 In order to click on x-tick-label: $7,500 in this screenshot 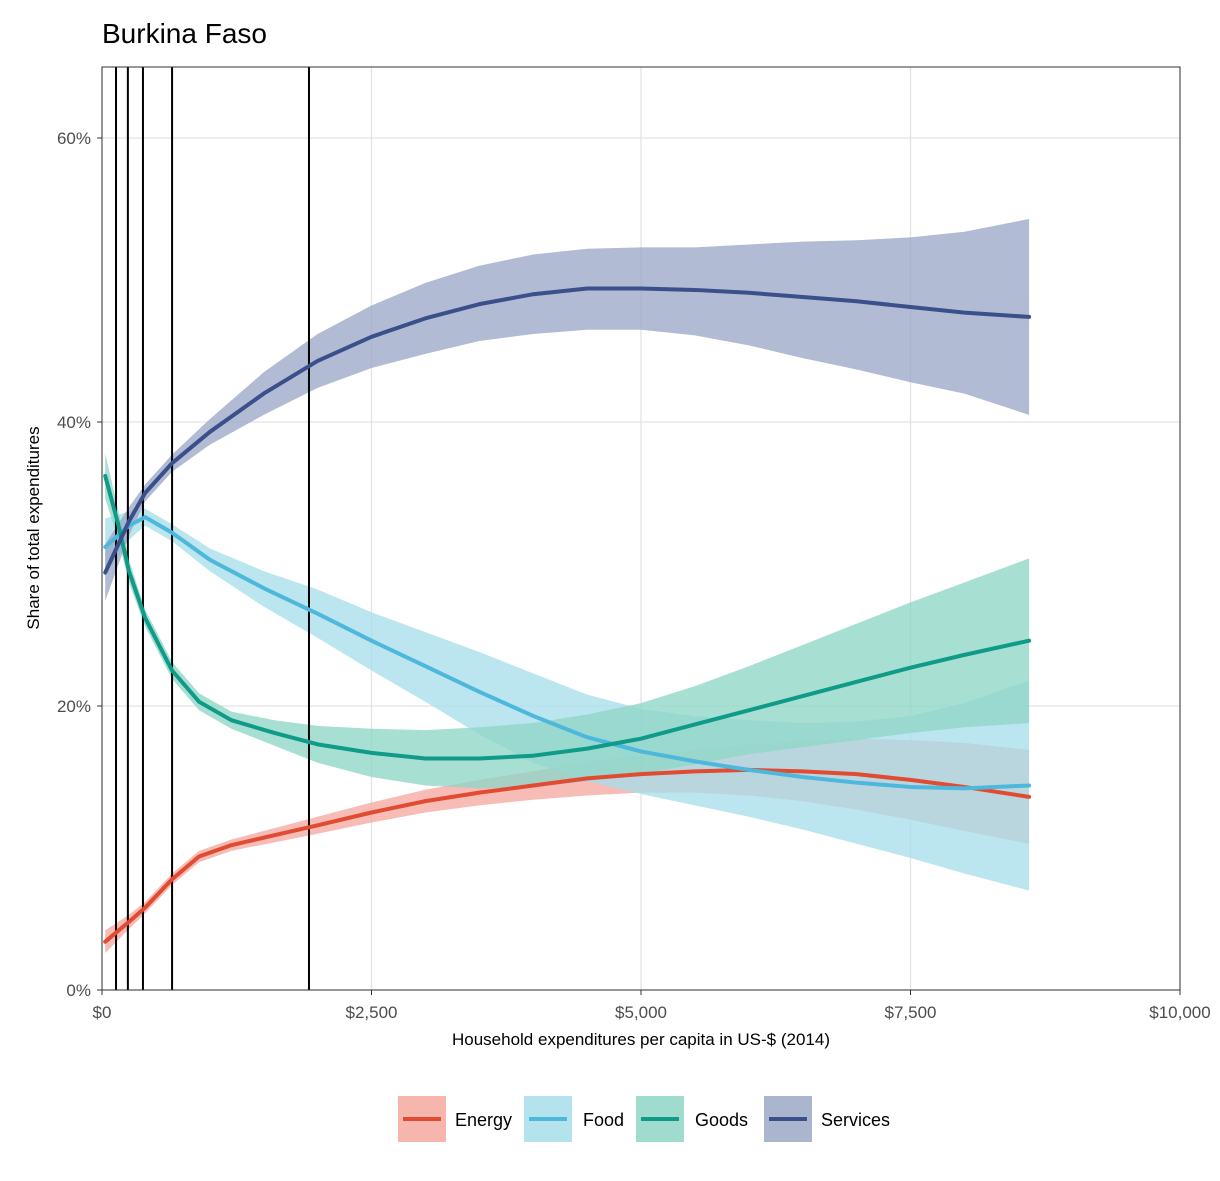, I will do `click(911, 1012)`.